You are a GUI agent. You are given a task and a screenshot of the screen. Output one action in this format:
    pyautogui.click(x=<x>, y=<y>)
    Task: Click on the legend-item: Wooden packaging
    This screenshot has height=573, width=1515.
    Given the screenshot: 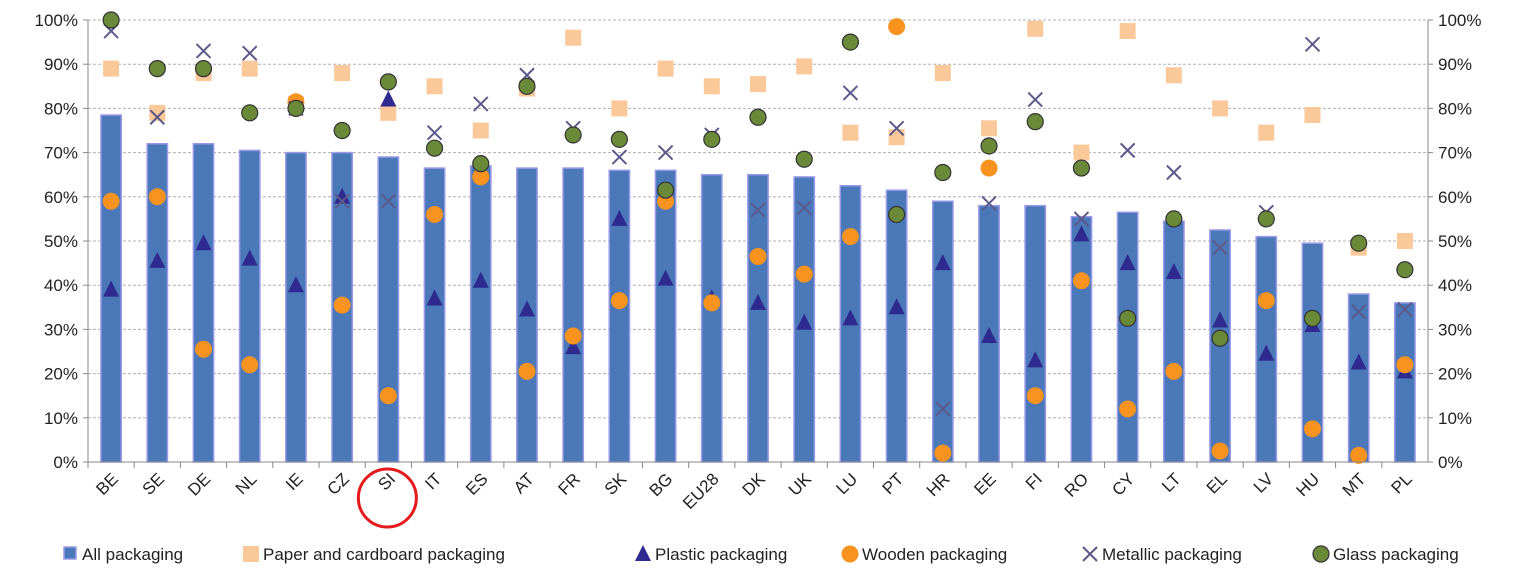 What is the action you would take?
    pyautogui.click(x=924, y=554)
    